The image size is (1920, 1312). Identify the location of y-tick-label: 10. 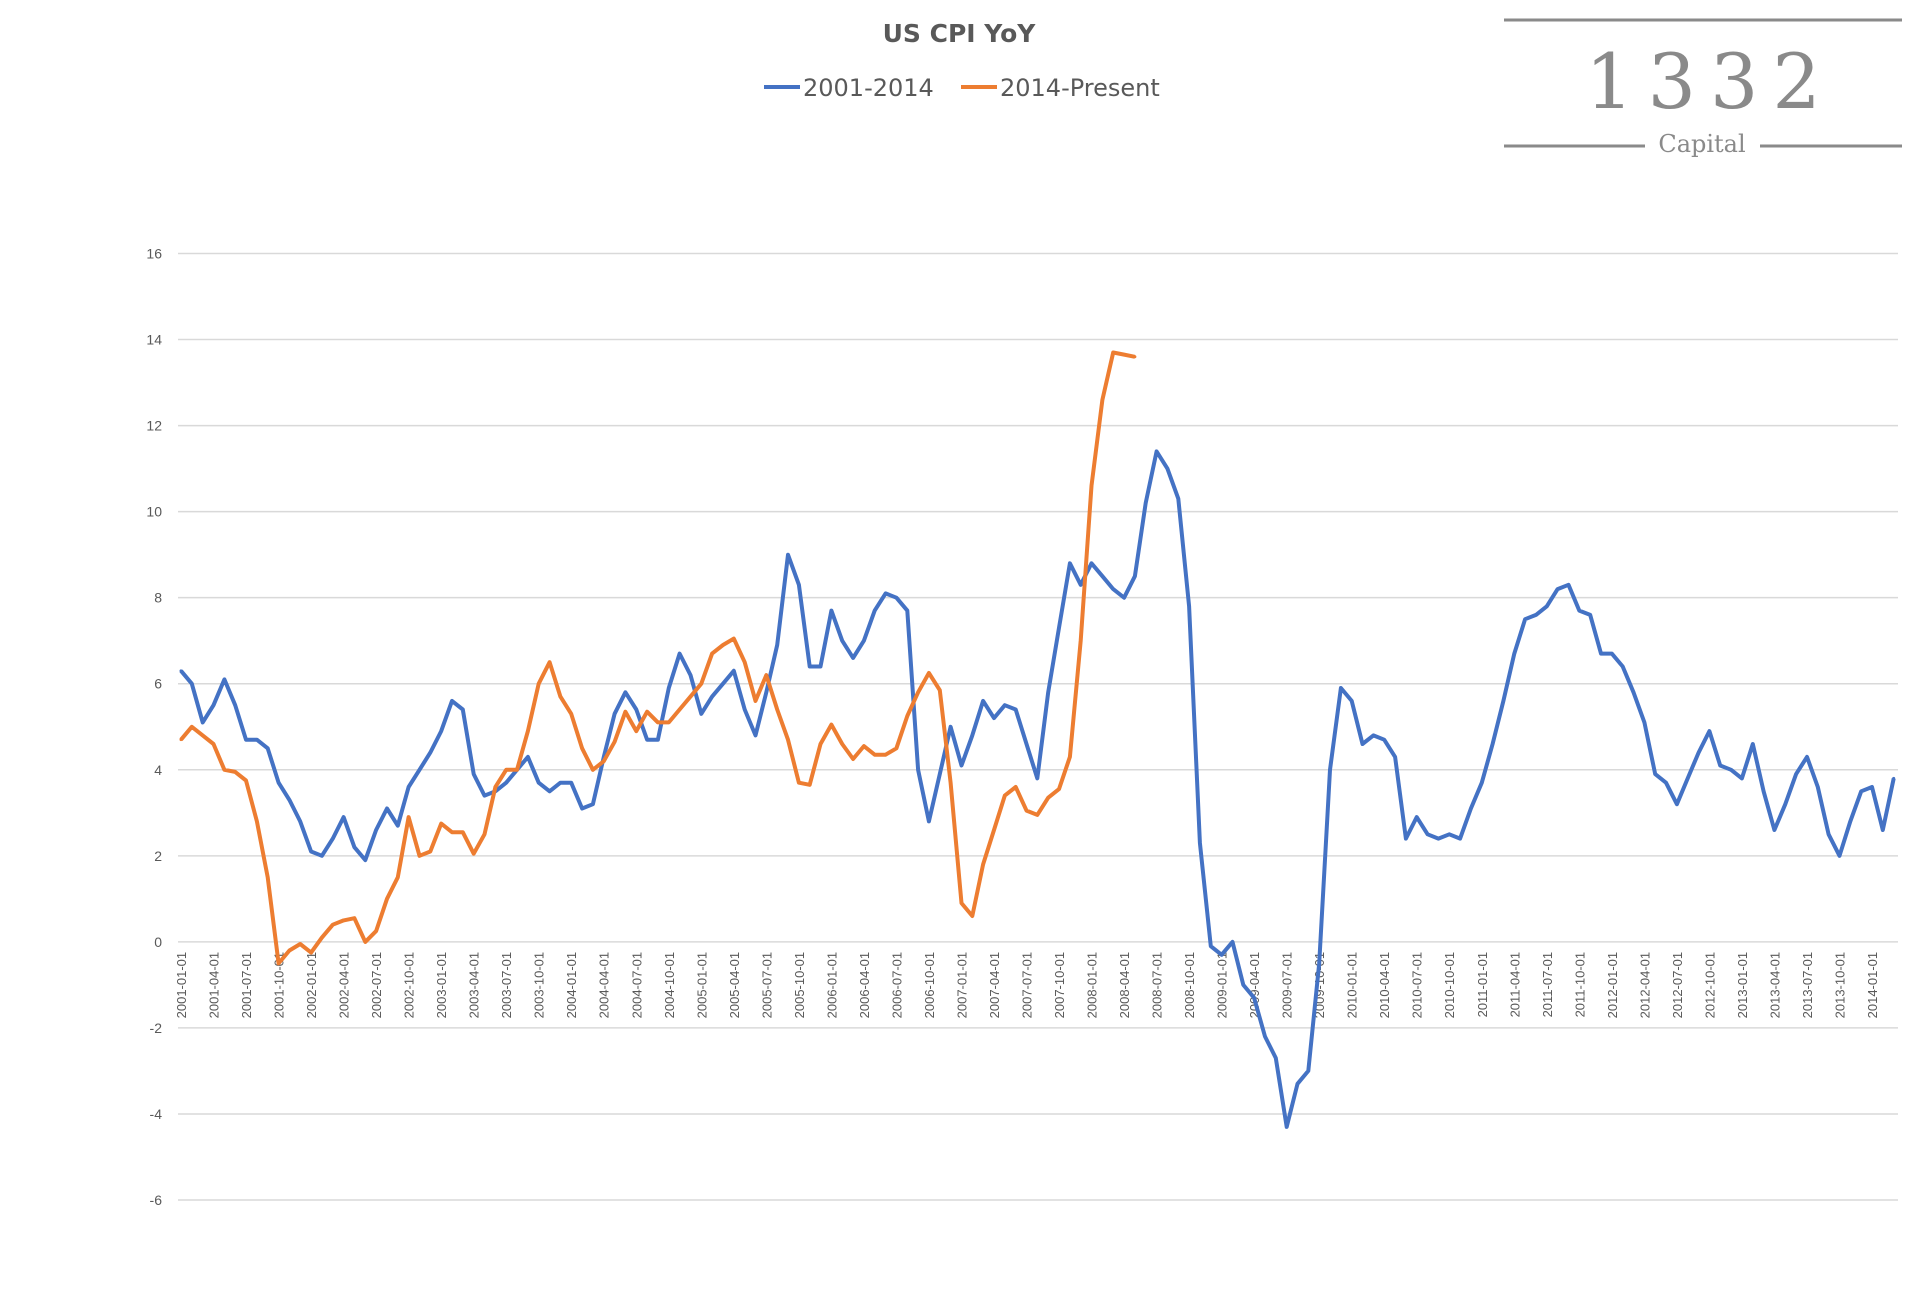
(154, 512).